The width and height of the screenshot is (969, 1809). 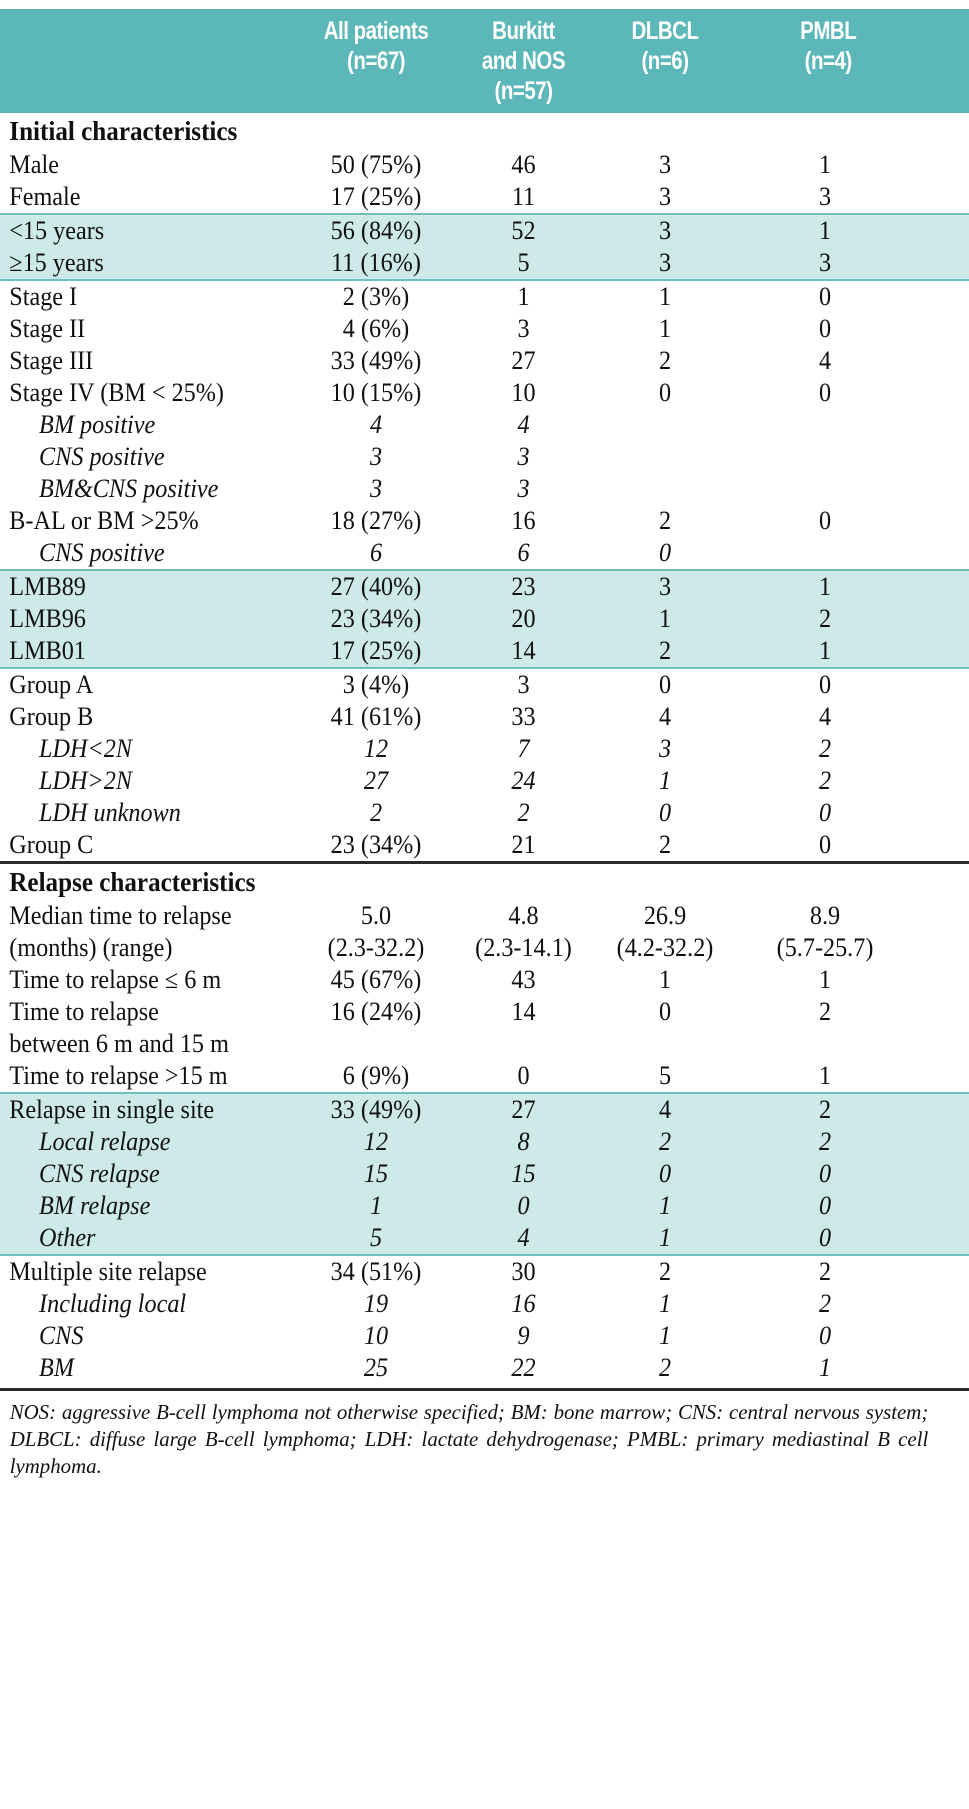 I want to click on row-label: LDH<2N, so click(x=85, y=748).